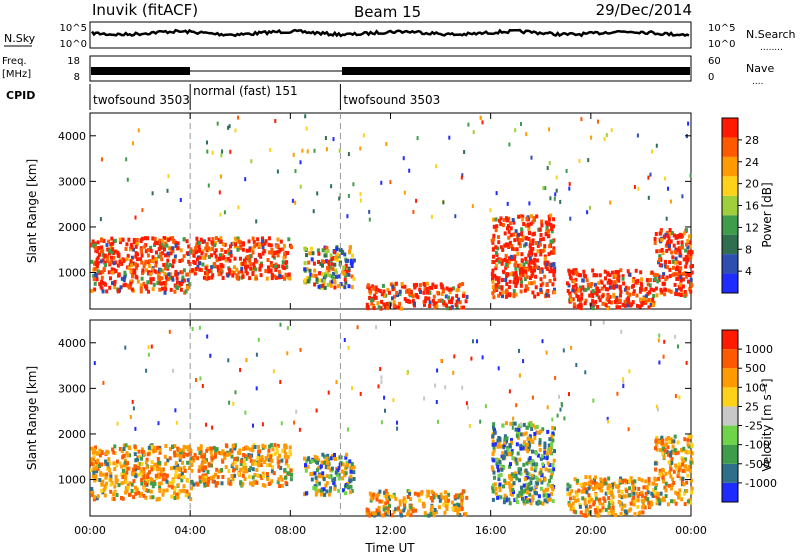 The height and width of the screenshot is (554, 800). I want to click on noise-tick-bottom-left: 10^0, so click(73, 44).